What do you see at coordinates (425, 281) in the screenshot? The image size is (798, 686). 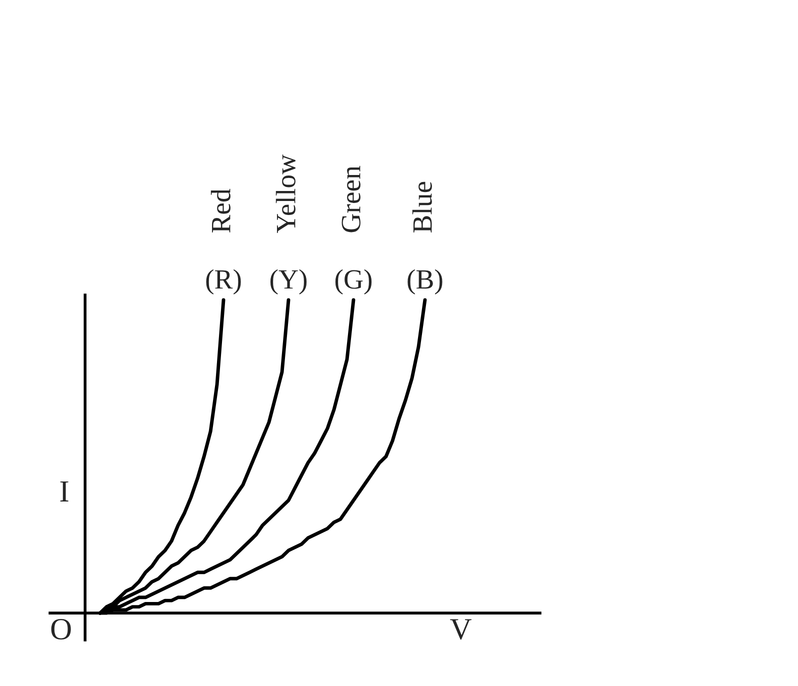 I see `text: (B)` at bounding box center [425, 281].